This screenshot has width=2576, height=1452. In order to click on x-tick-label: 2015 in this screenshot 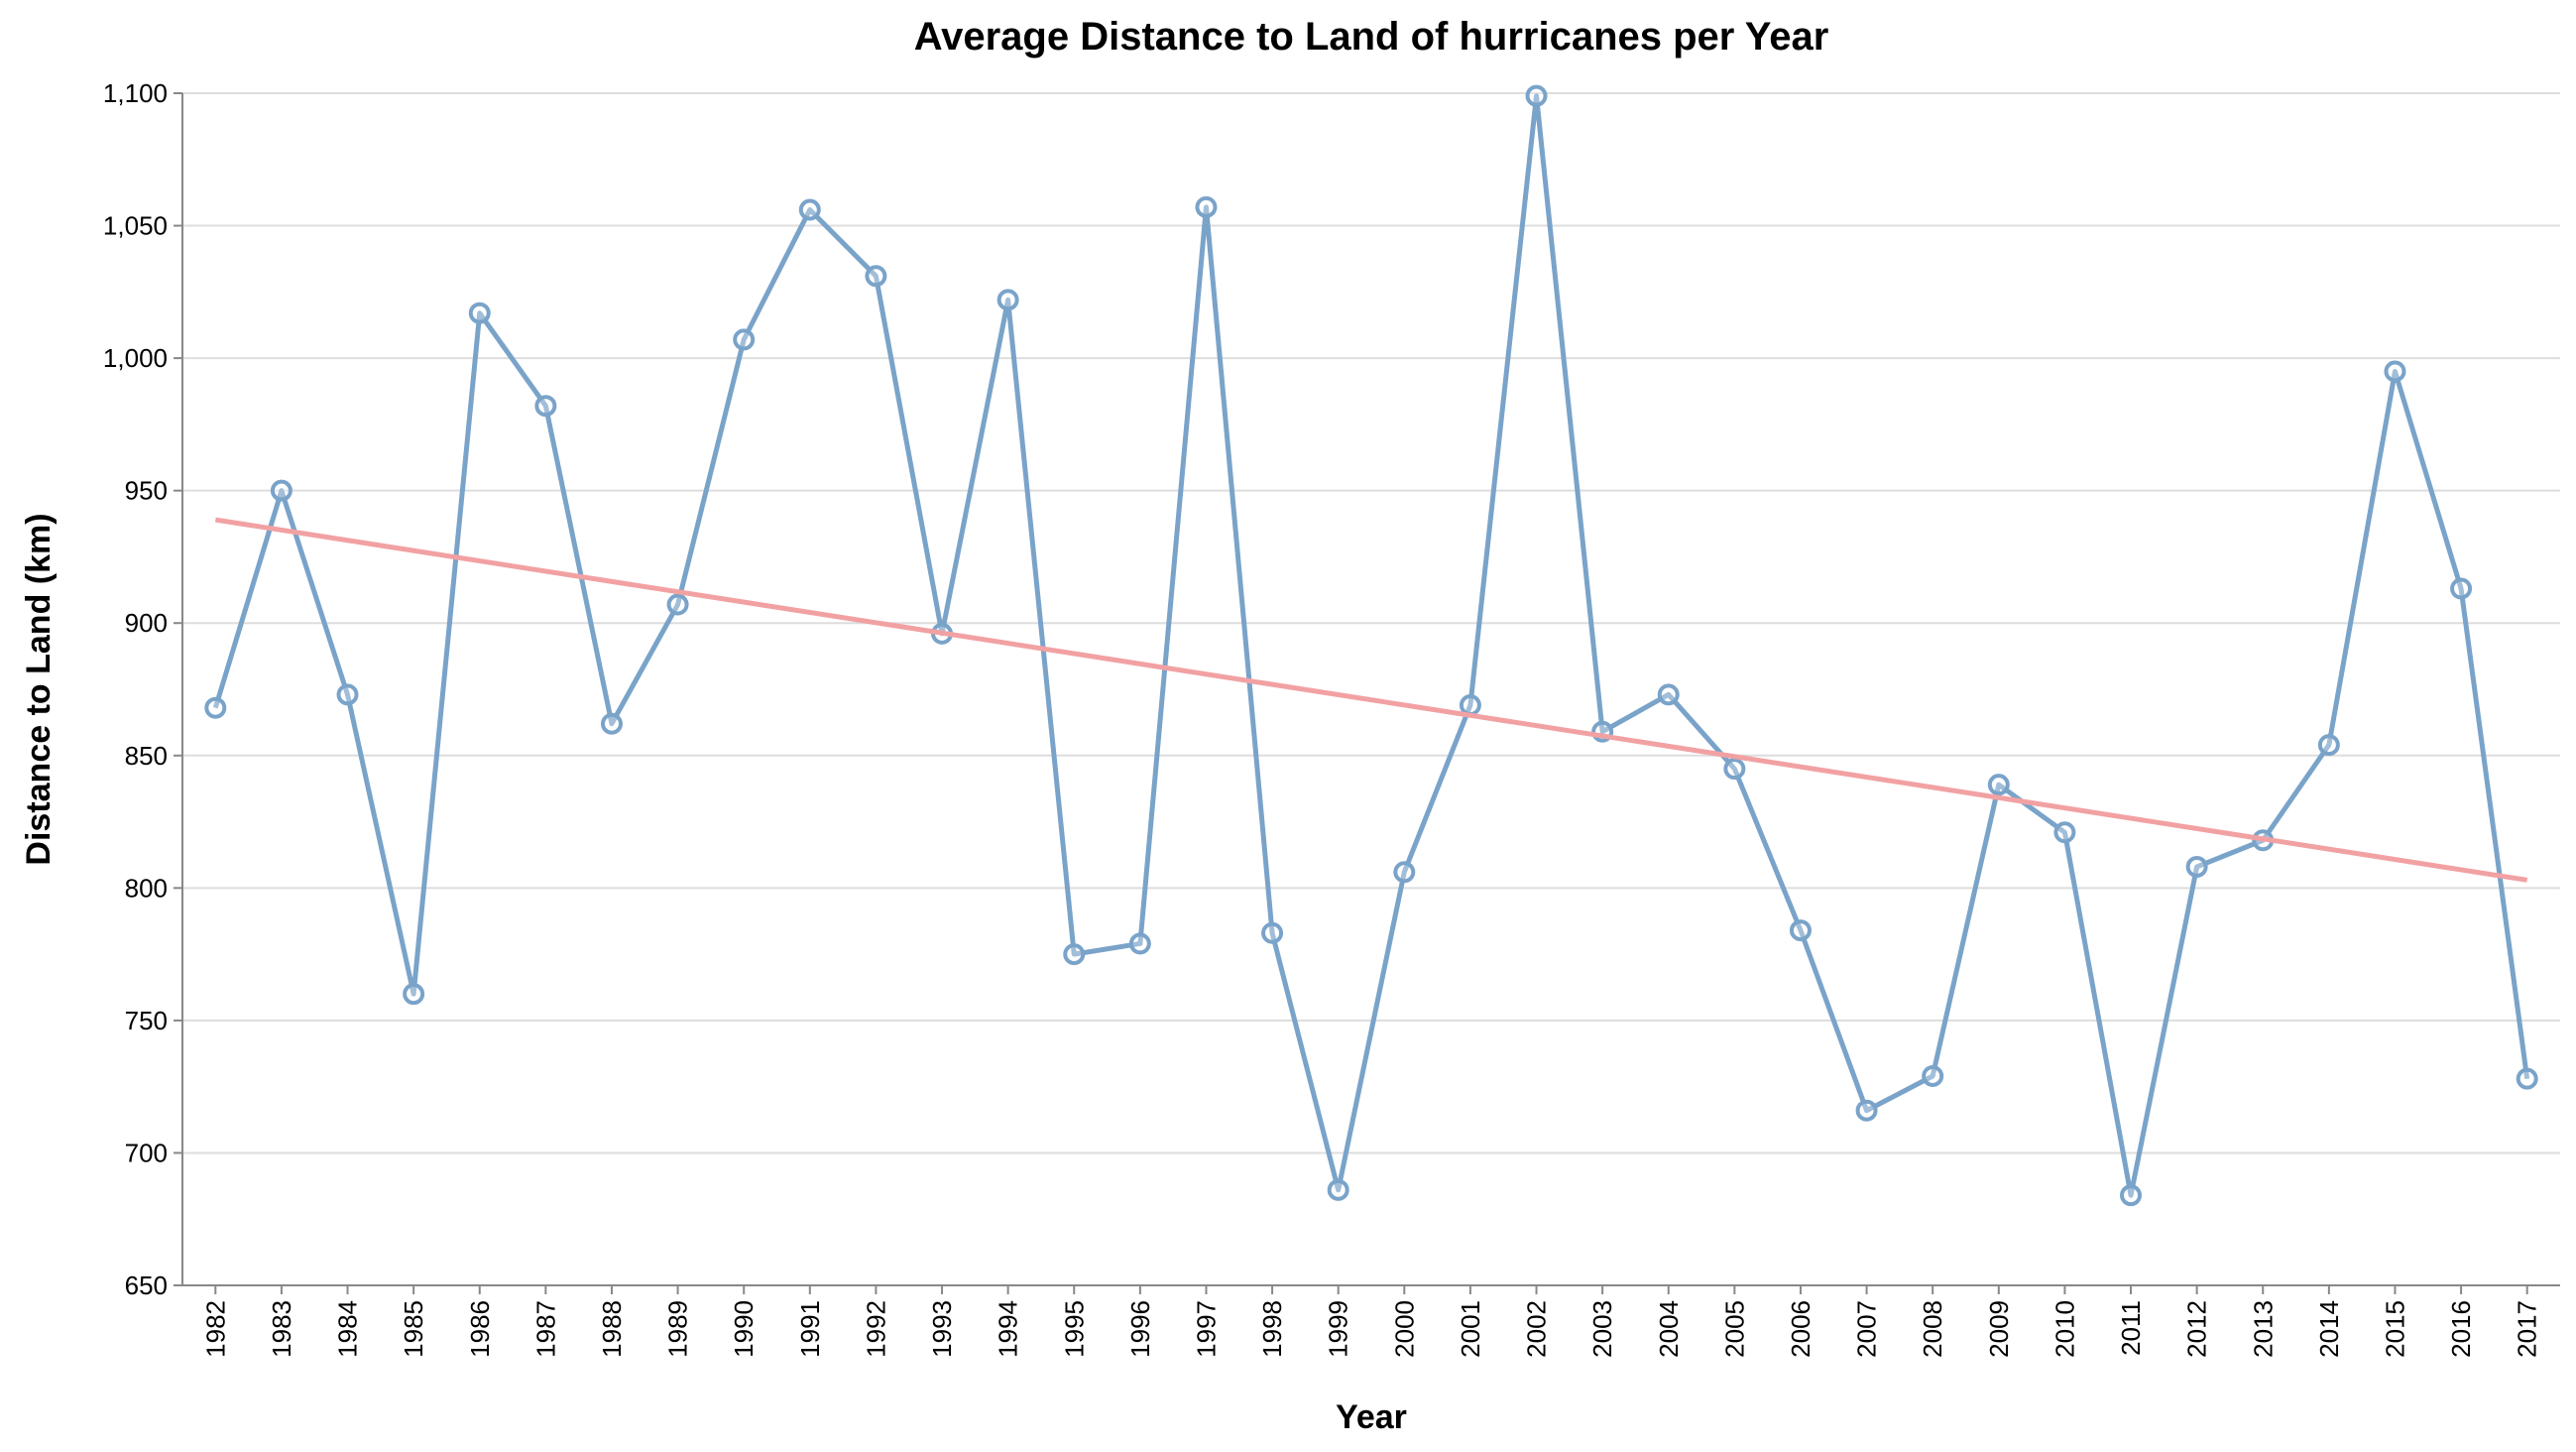, I will do `click(2395, 1329)`.